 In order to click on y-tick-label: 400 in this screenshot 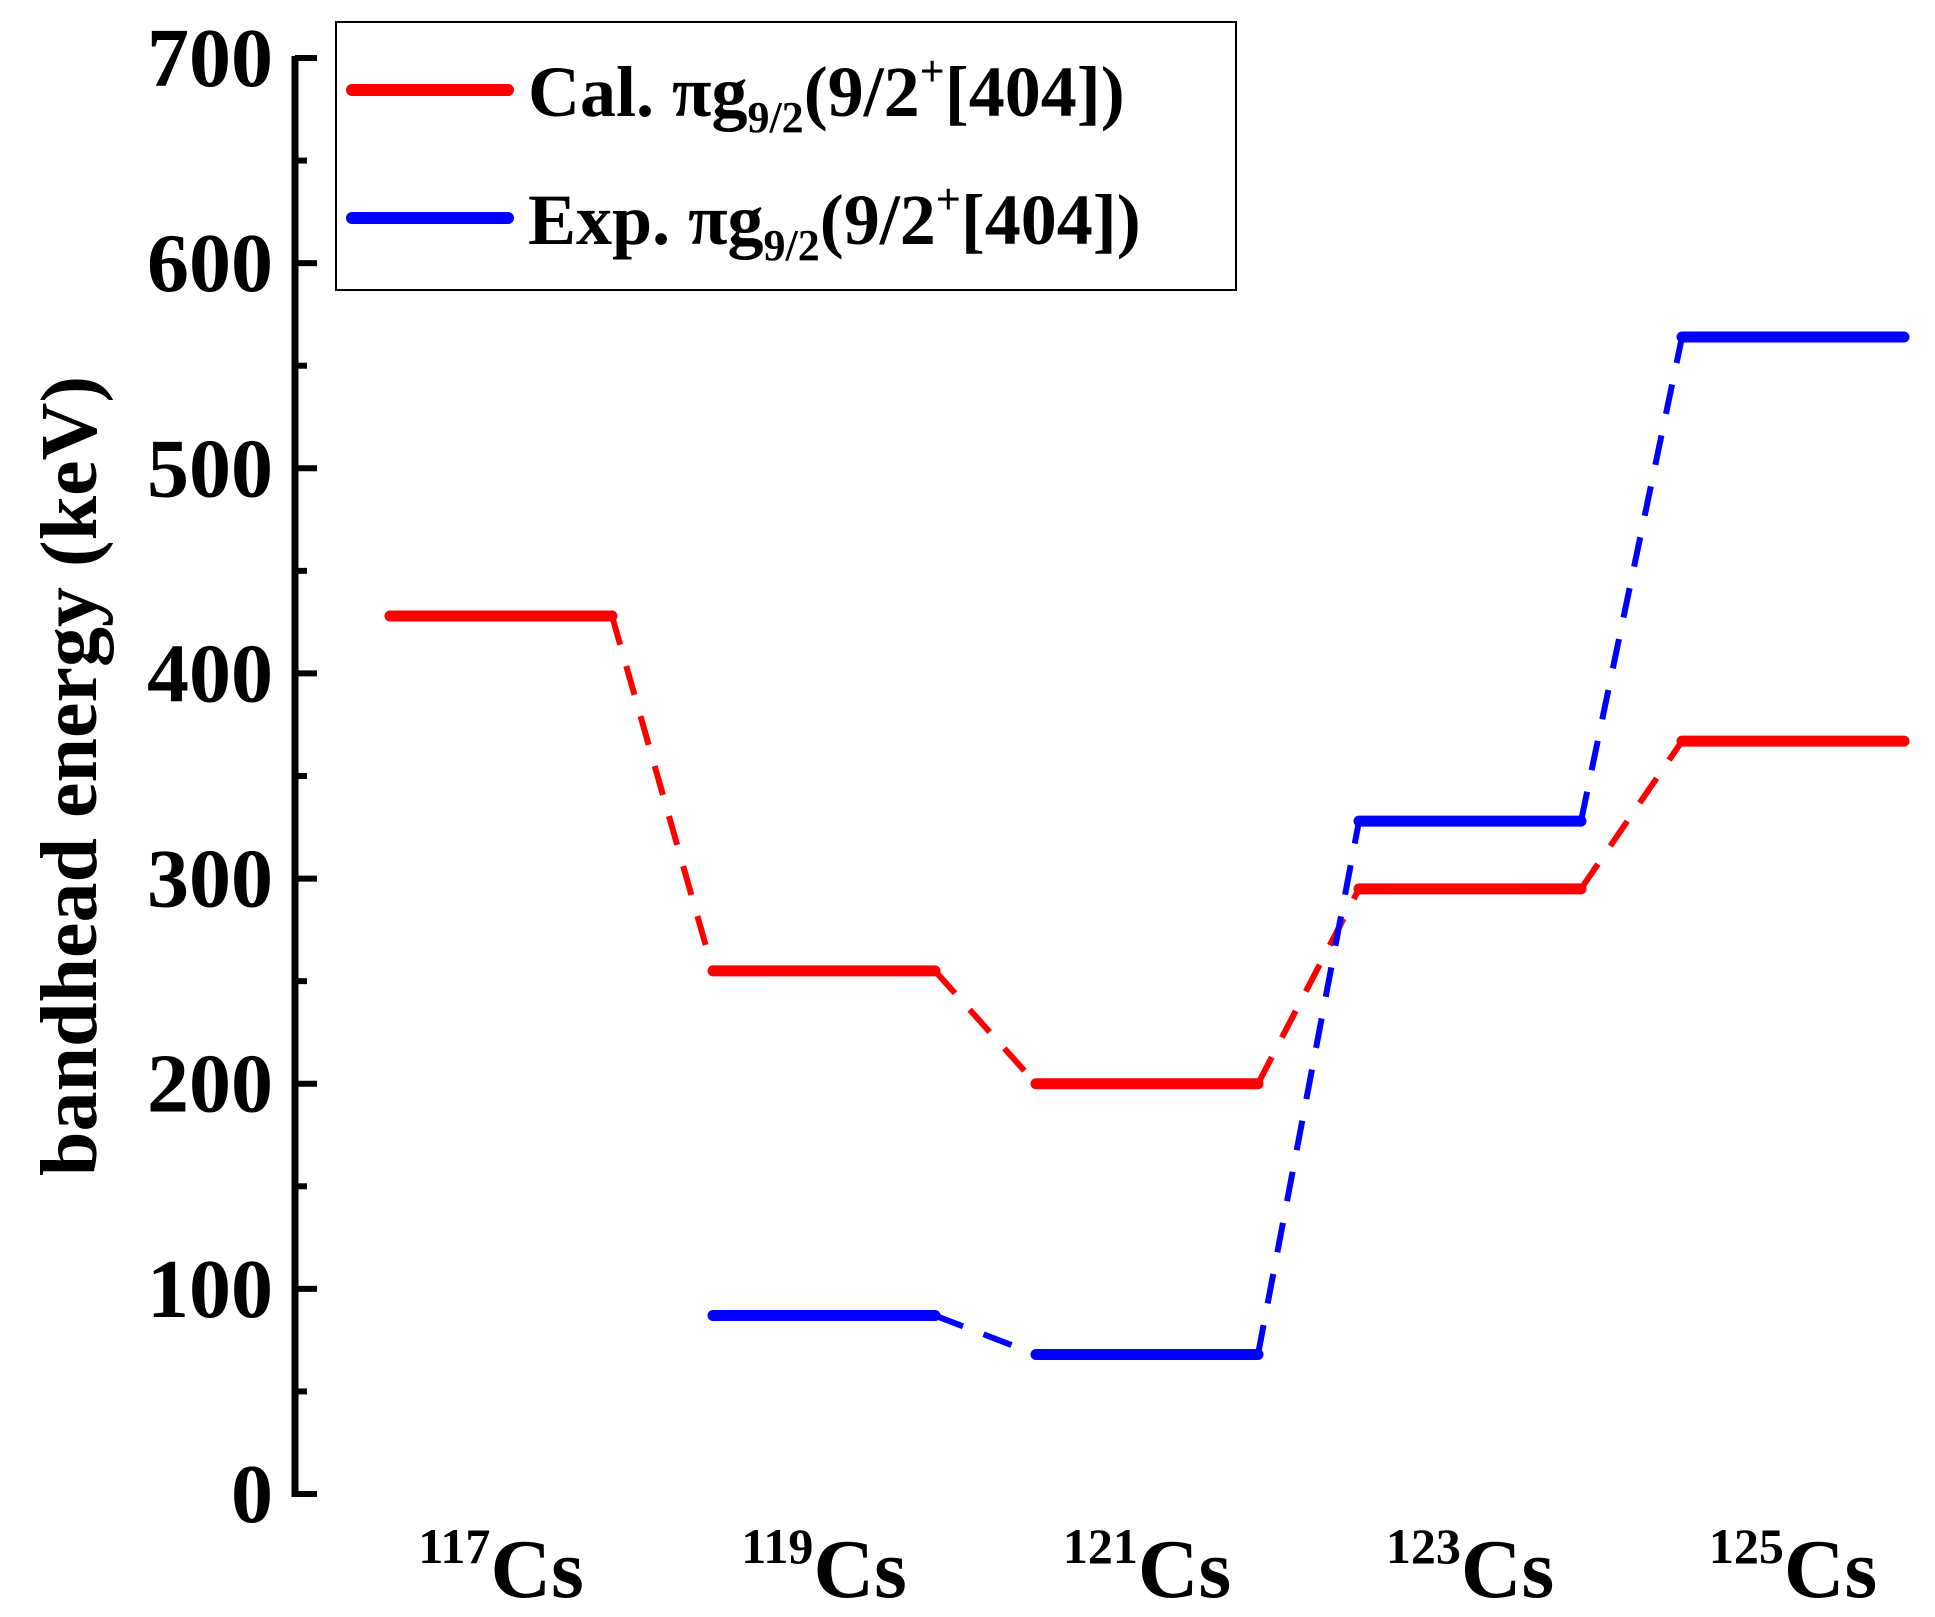, I will do `click(210, 673)`.